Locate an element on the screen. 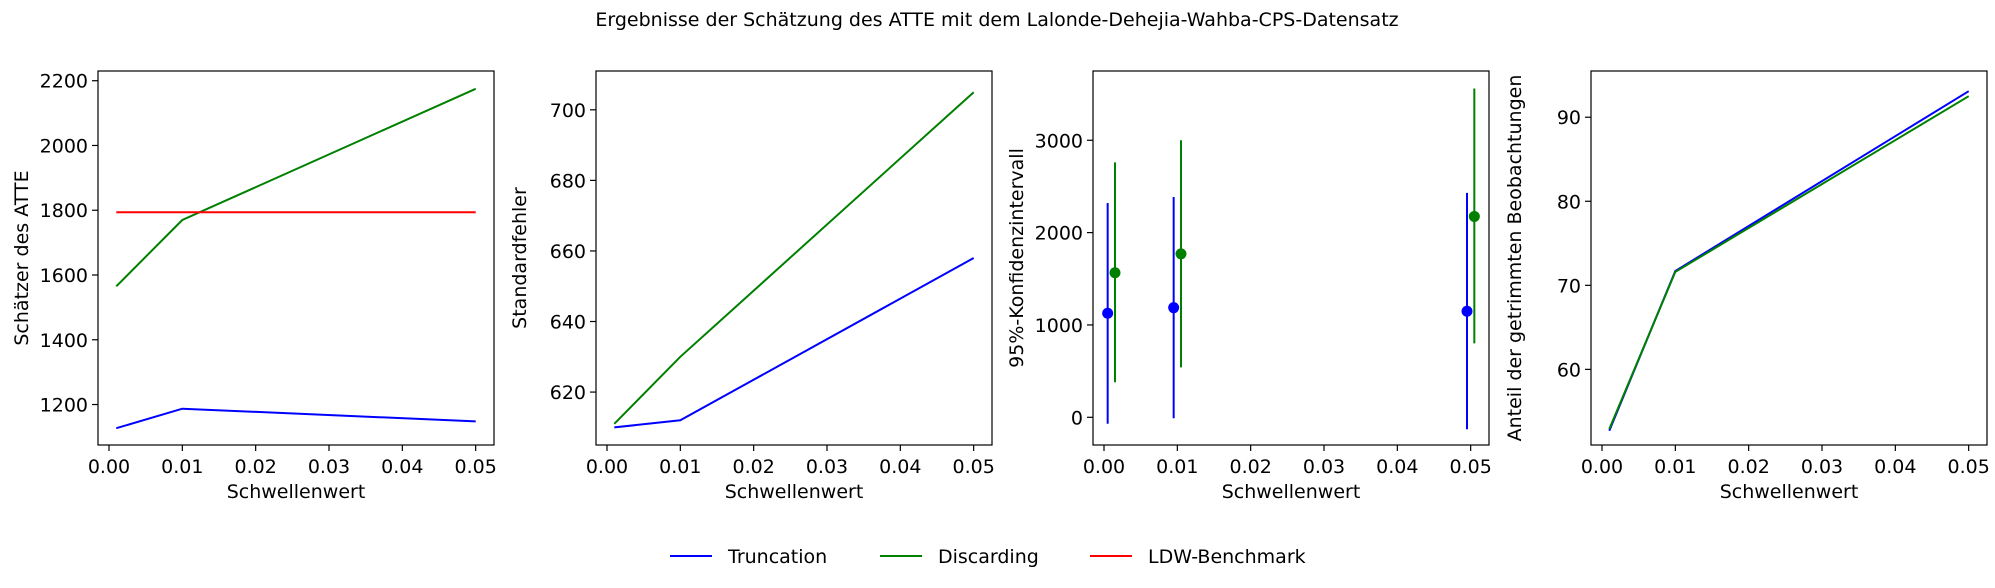  legend: Truncation Discarding LDW-Benchmark is located at coordinates (988, 557).